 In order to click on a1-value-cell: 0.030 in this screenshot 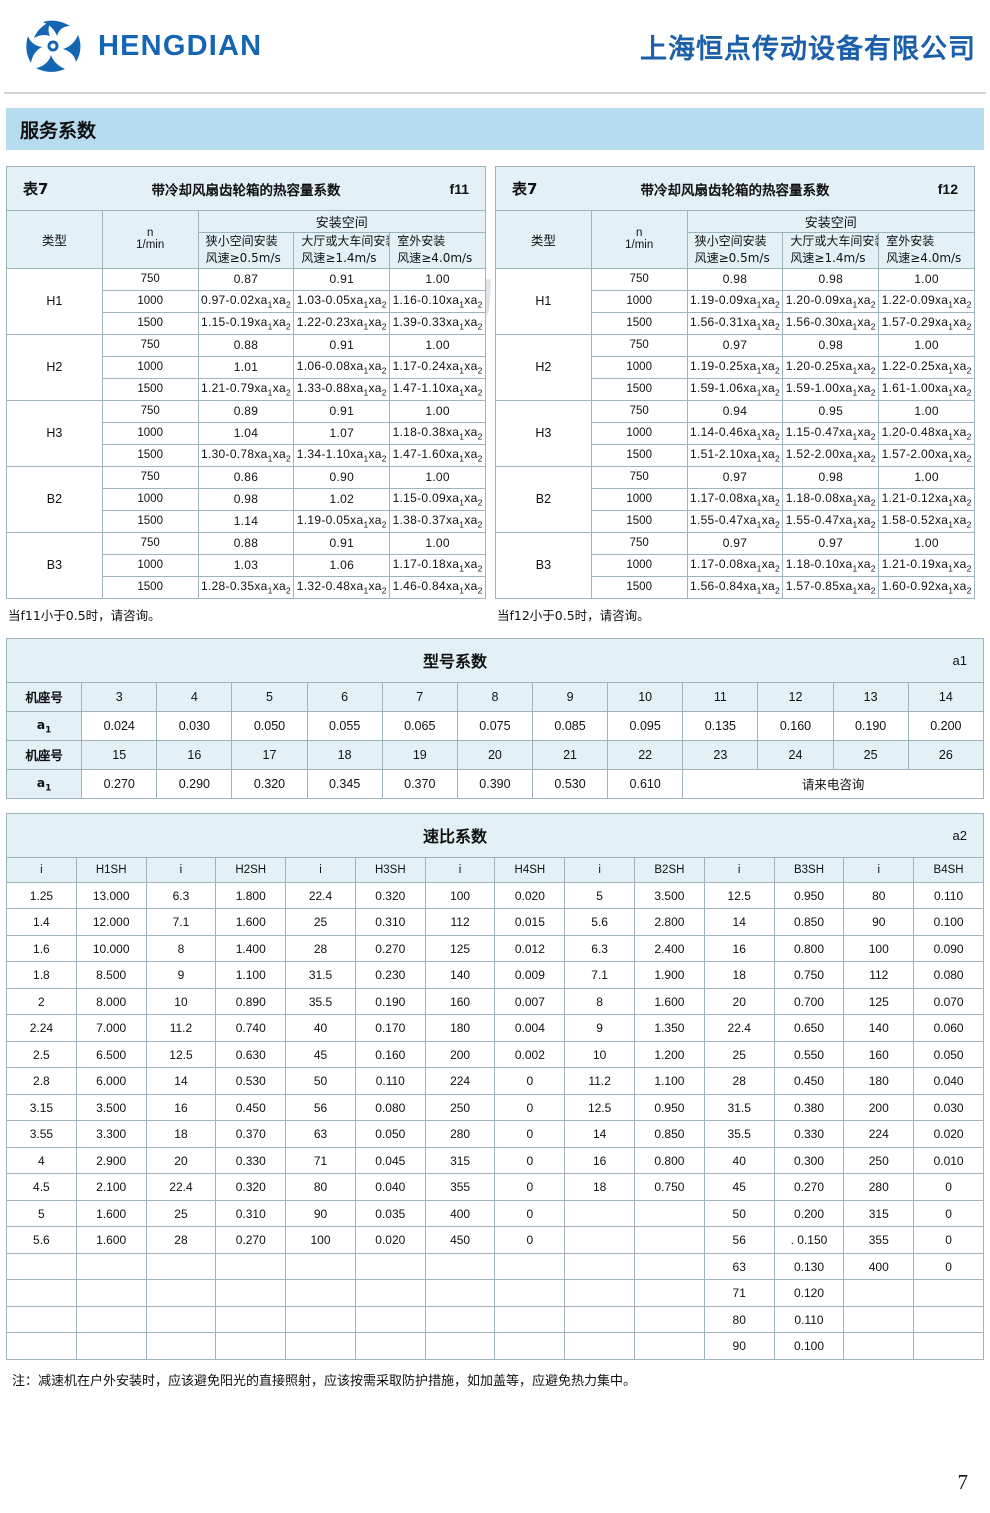, I will do `click(194, 725)`.